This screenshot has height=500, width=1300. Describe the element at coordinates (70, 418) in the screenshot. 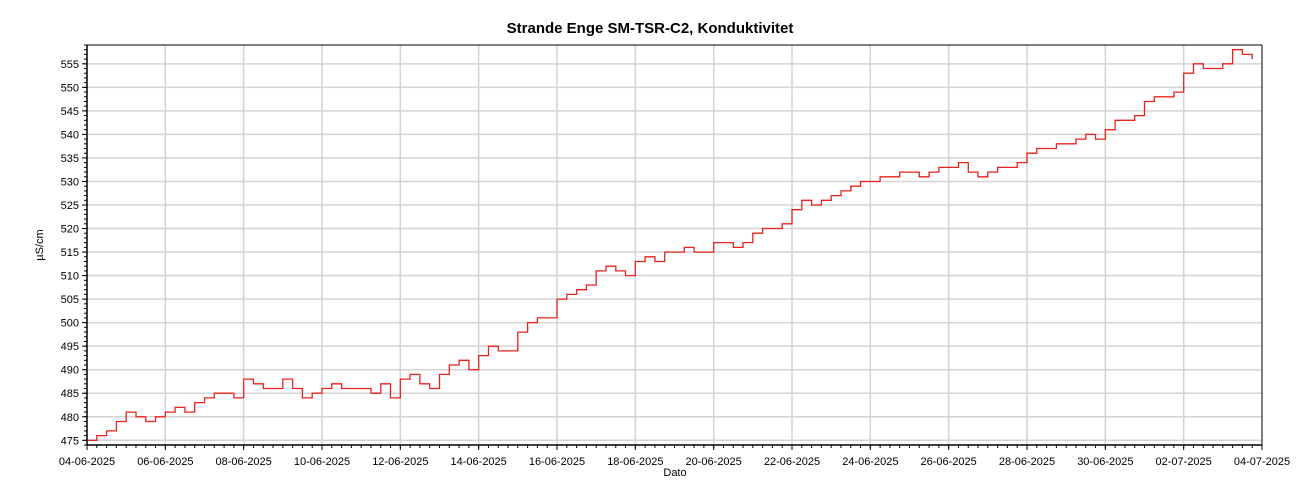

I see `y-tick-label: 480` at that location.